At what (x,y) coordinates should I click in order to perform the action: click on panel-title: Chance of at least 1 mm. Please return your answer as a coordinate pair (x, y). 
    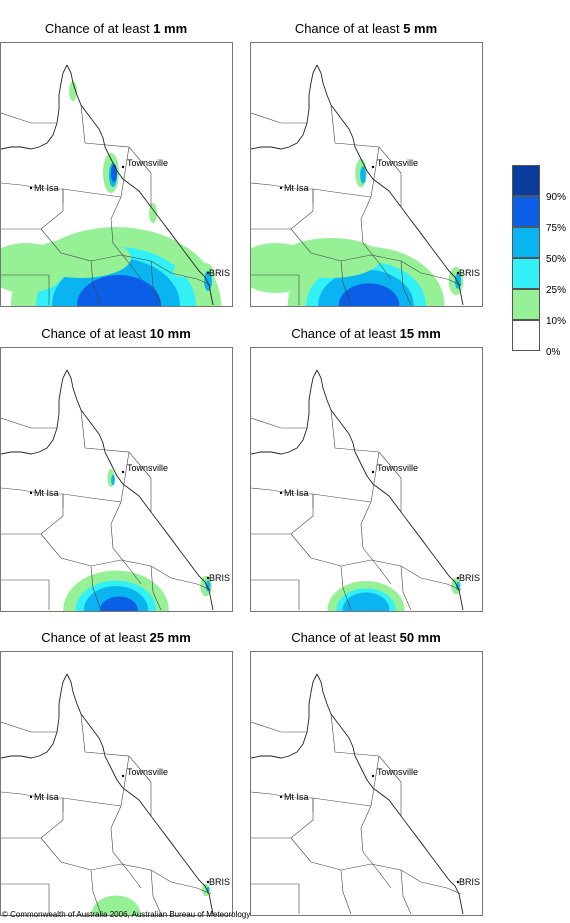
    Looking at the image, I should click on (116, 28).